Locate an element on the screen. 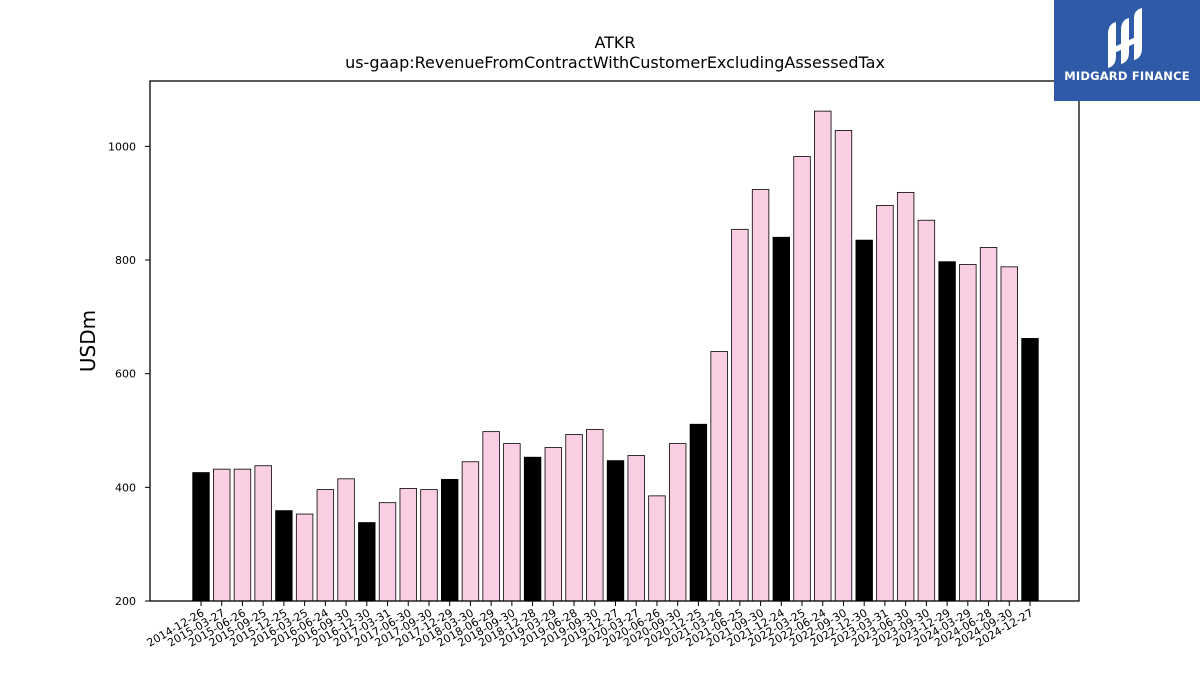 The image size is (1200, 675). logo-text: MIDGARD FINANCE is located at coordinates (1127, 76).